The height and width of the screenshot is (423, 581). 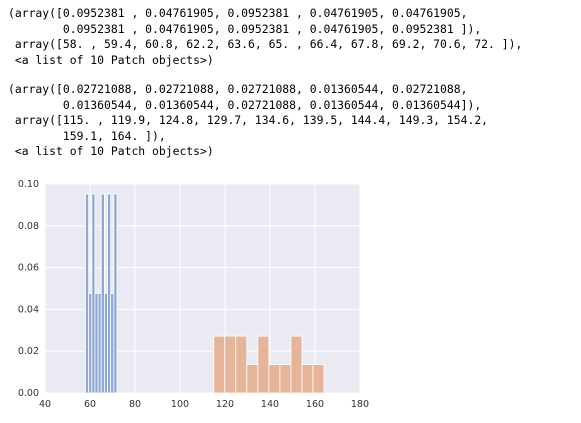 What do you see at coordinates (28, 184) in the screenshot?
I see `y-tick-label: 0.10` at bounding box center [28, 184].